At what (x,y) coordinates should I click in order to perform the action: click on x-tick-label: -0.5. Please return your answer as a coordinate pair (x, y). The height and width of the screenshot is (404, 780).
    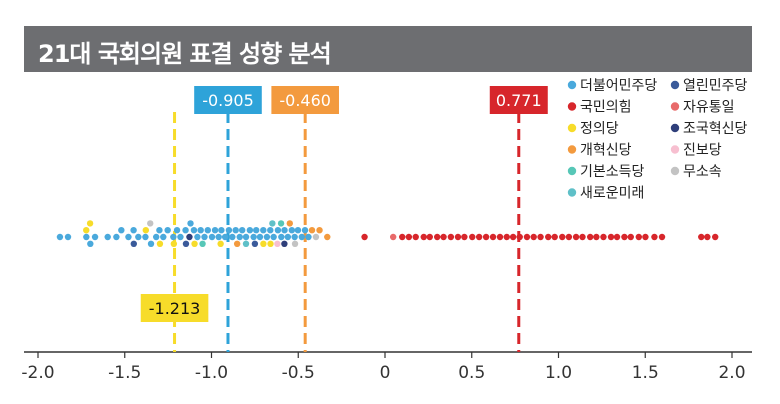
    Looking at the image, I should click on (298, 373).